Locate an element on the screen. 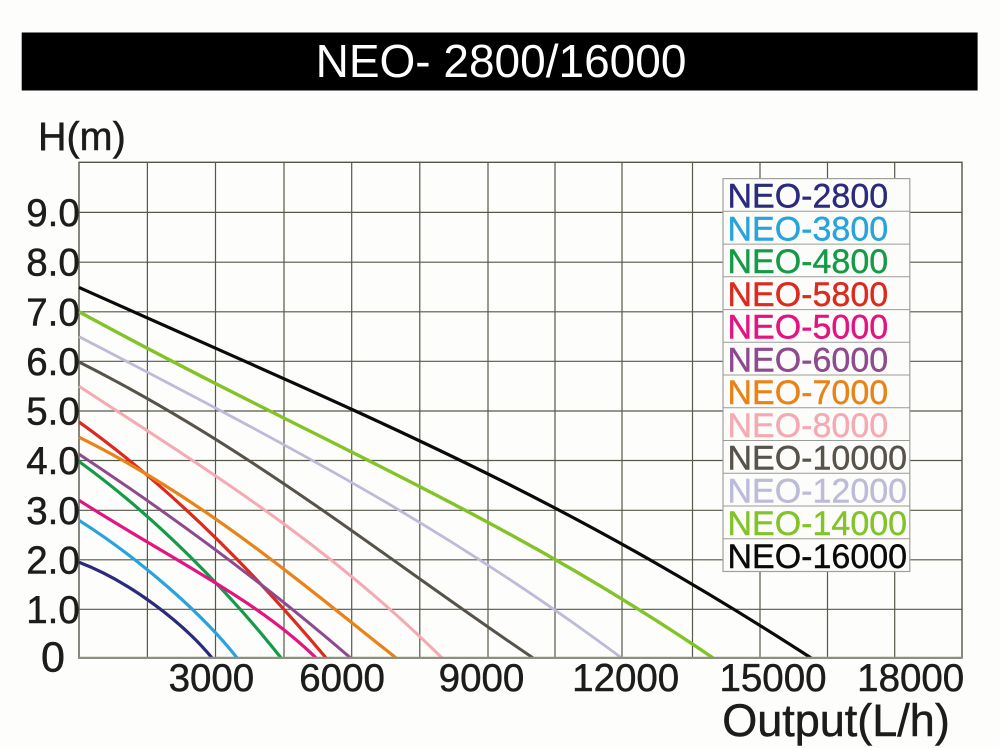  svg-text: NEO-4800 is located at coordinates (808, 262).